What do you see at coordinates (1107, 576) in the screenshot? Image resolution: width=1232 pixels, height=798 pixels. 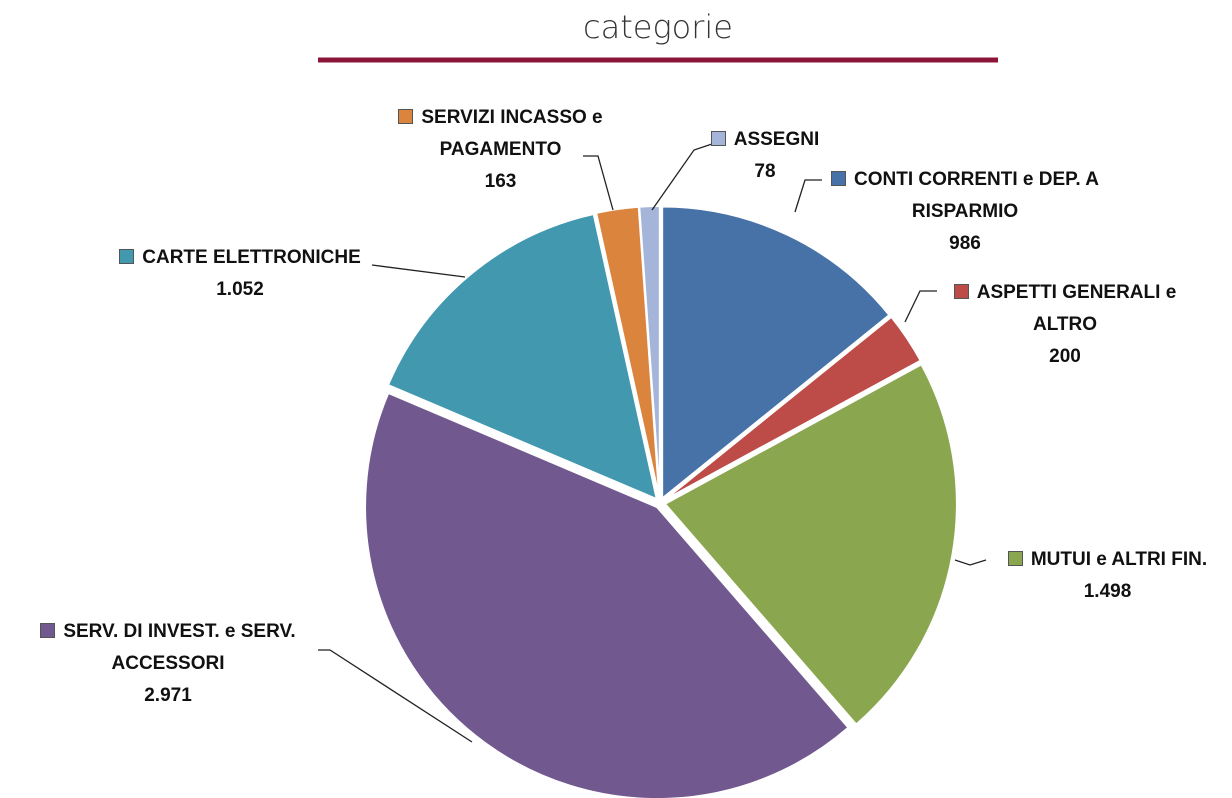 I see `data-label: MUTUI e ALTRI FIN. 1.498` at bounding box center [1107, 576].